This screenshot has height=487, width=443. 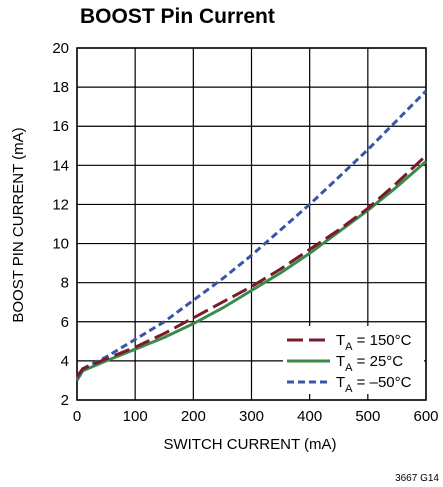 I want to click on y-tick-label: 4, so click(x=65, y=361).